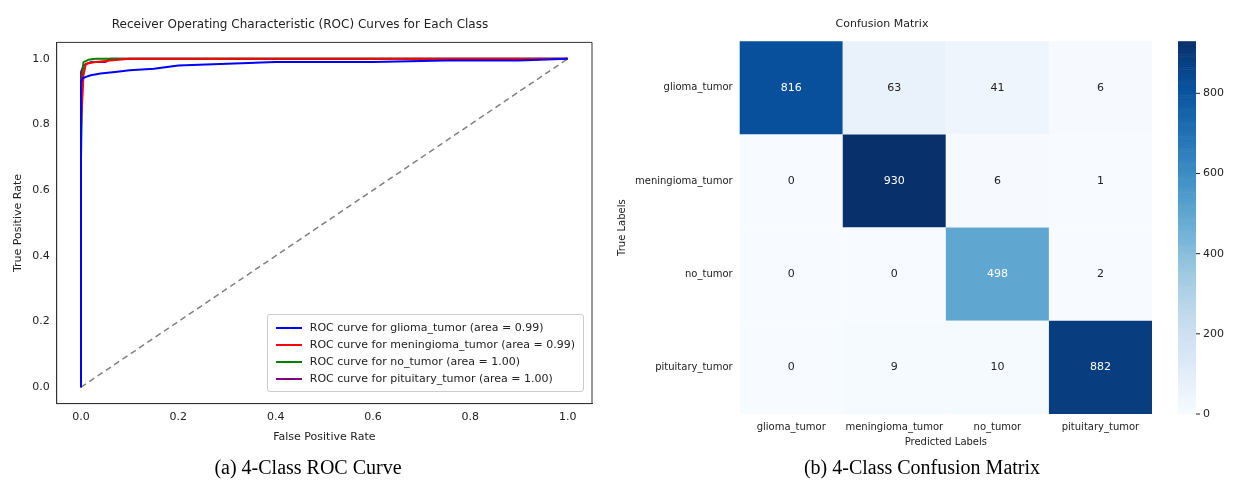  I want to click on y-axis-title: True Labels, so click(621, 228).